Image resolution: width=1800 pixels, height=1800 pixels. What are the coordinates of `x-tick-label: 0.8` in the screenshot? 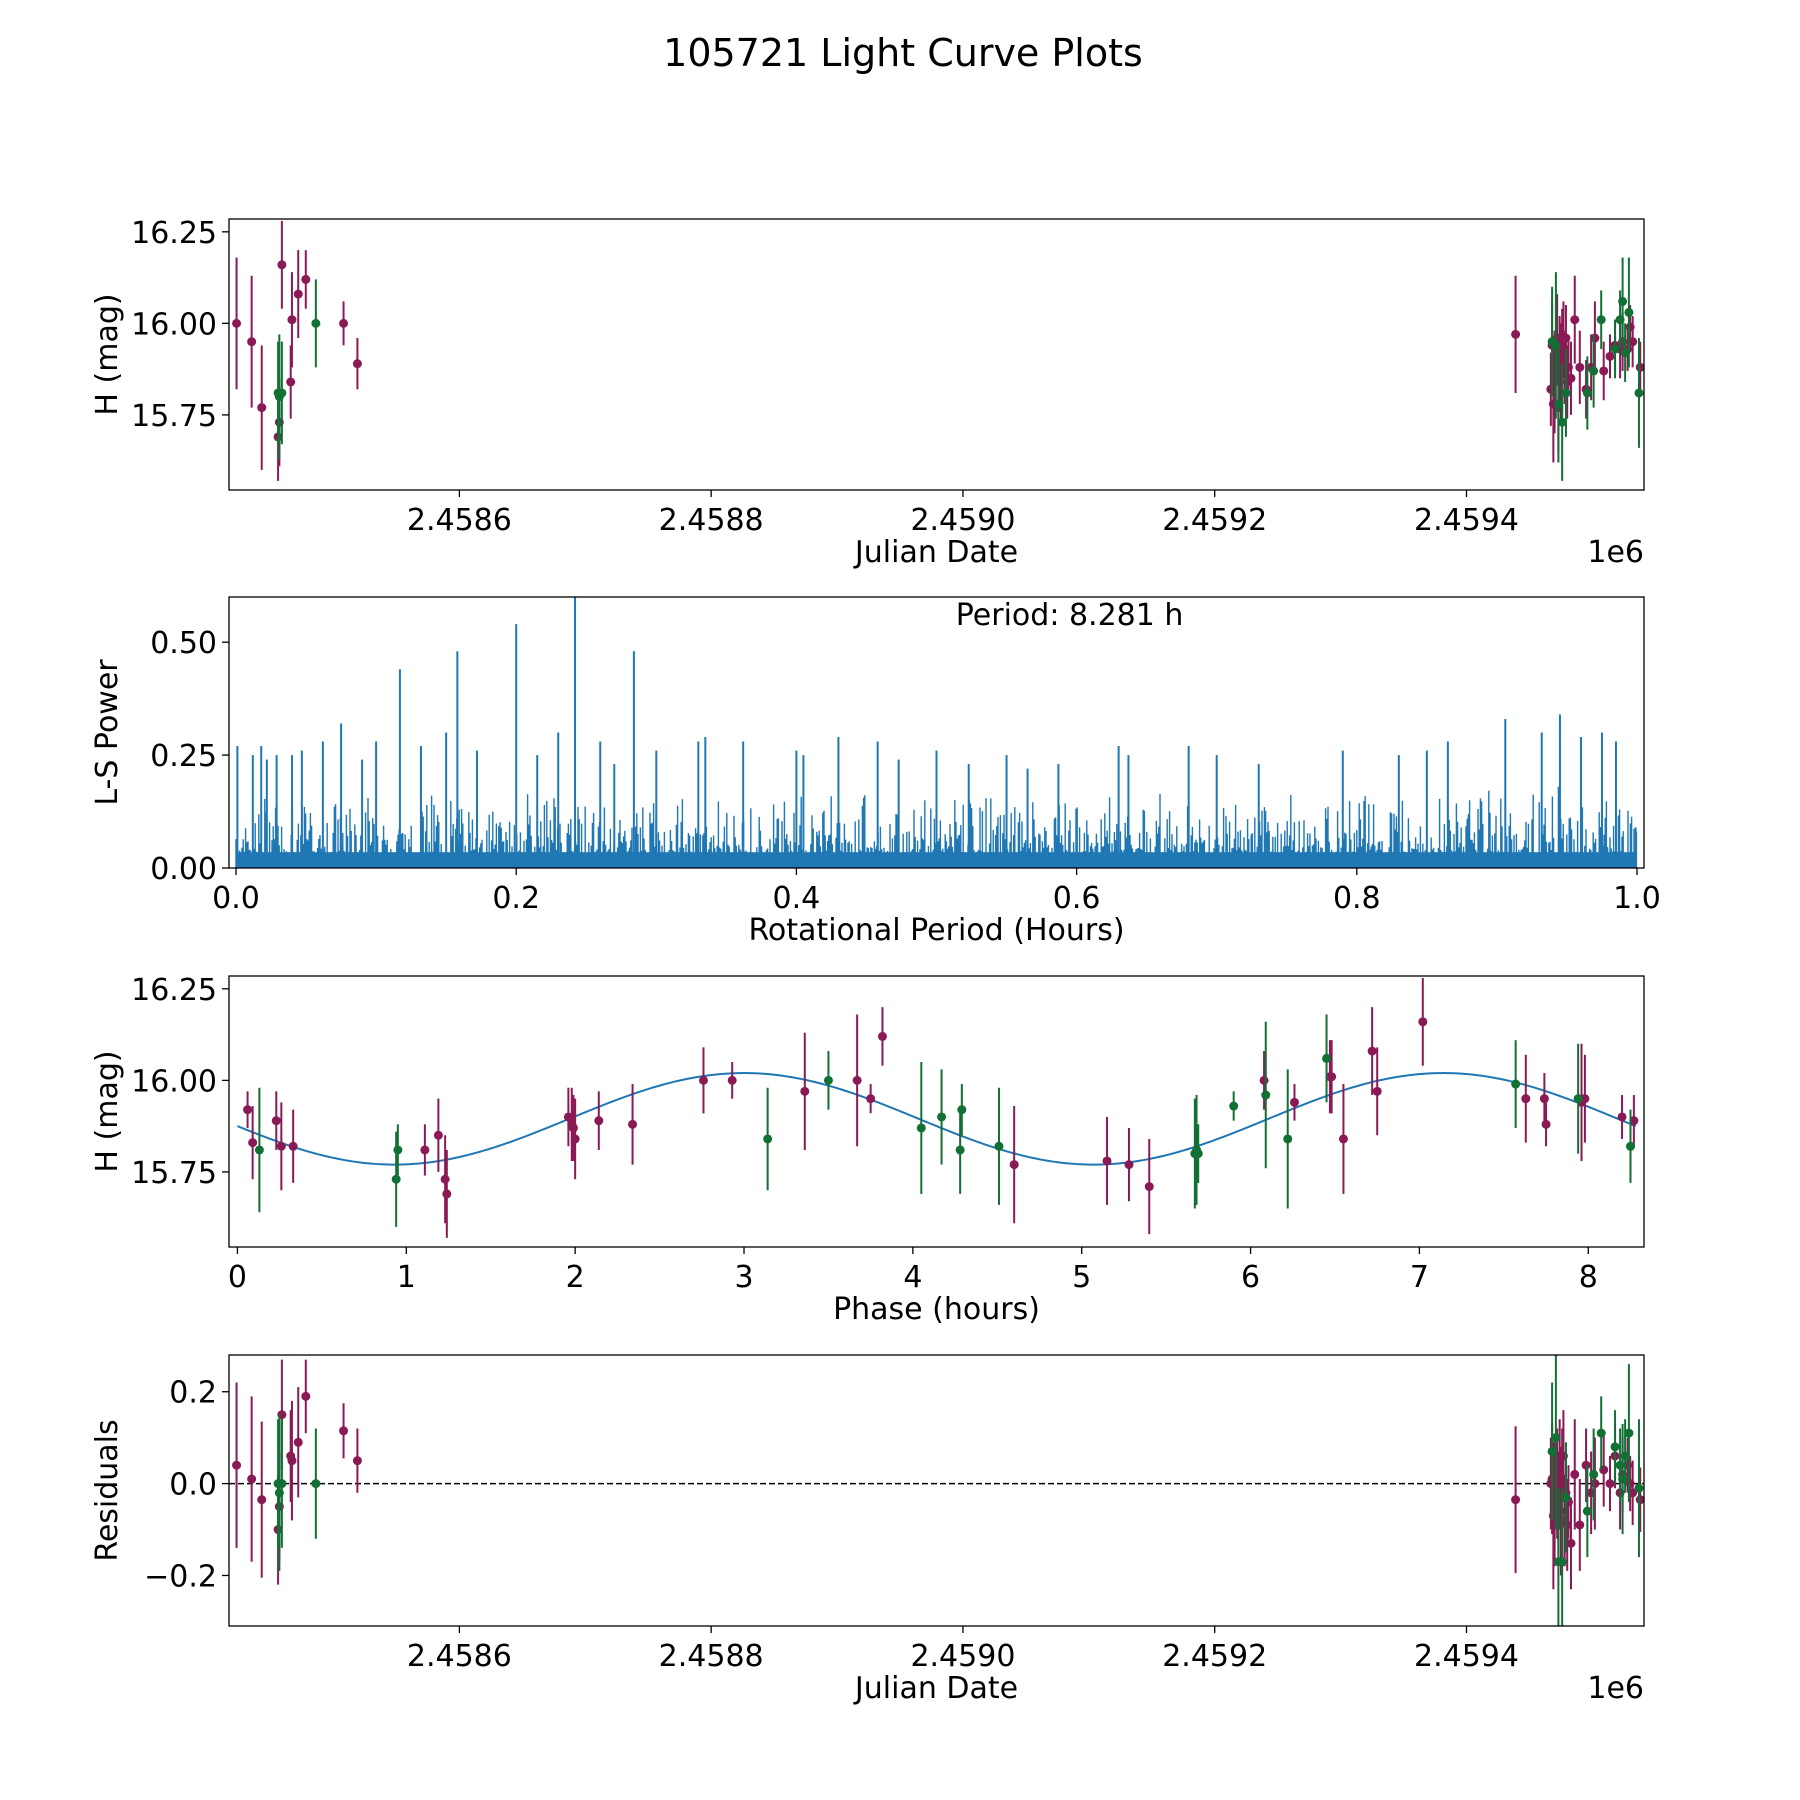 It's located at (1357, 898).